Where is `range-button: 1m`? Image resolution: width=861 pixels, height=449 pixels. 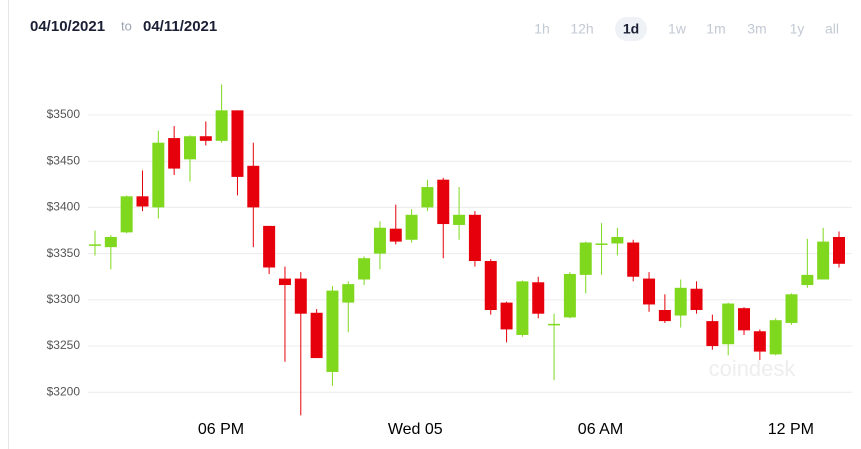
range-button: 1m is located at coordinates (715, 29).